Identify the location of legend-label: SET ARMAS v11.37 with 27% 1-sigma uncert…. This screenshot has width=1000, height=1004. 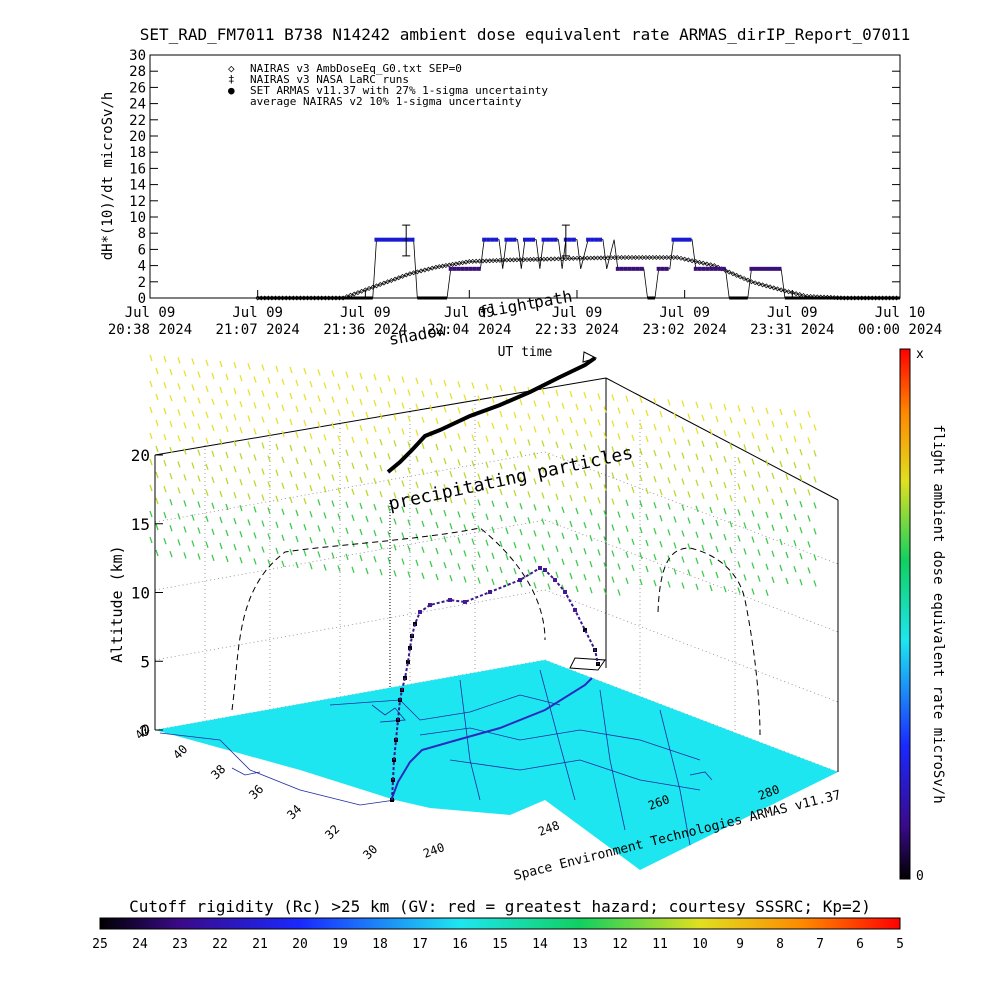
(399, 90).